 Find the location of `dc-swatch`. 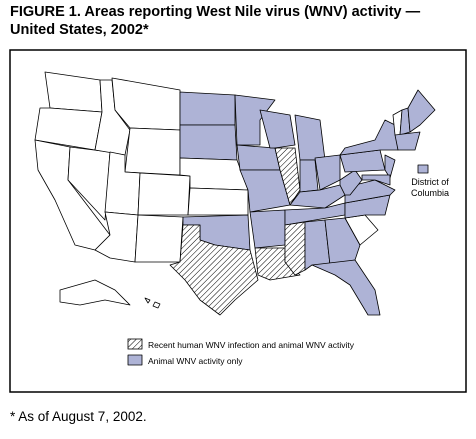

dc-swatch is located at coordinates (423, 169).